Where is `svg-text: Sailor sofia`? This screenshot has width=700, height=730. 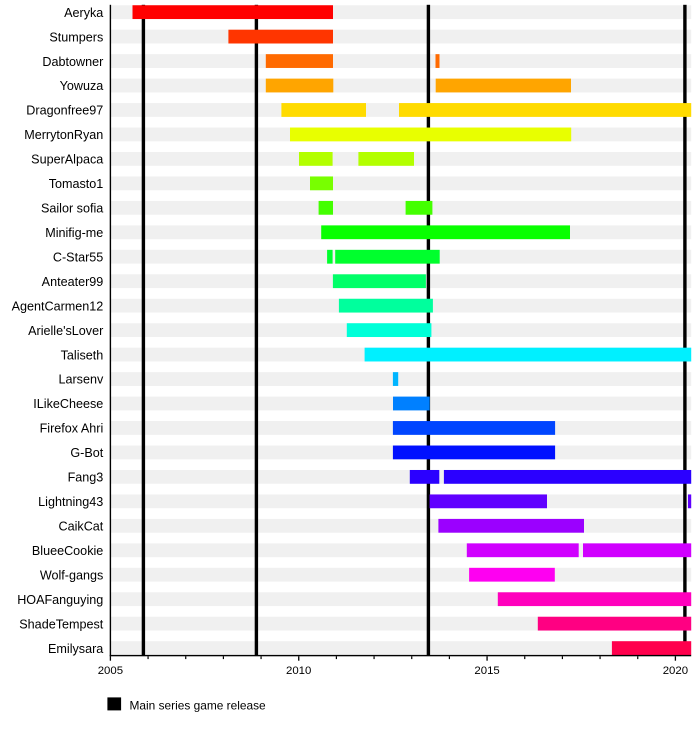 svg-text: Sailor sofia is located at coordinates (72, 209).